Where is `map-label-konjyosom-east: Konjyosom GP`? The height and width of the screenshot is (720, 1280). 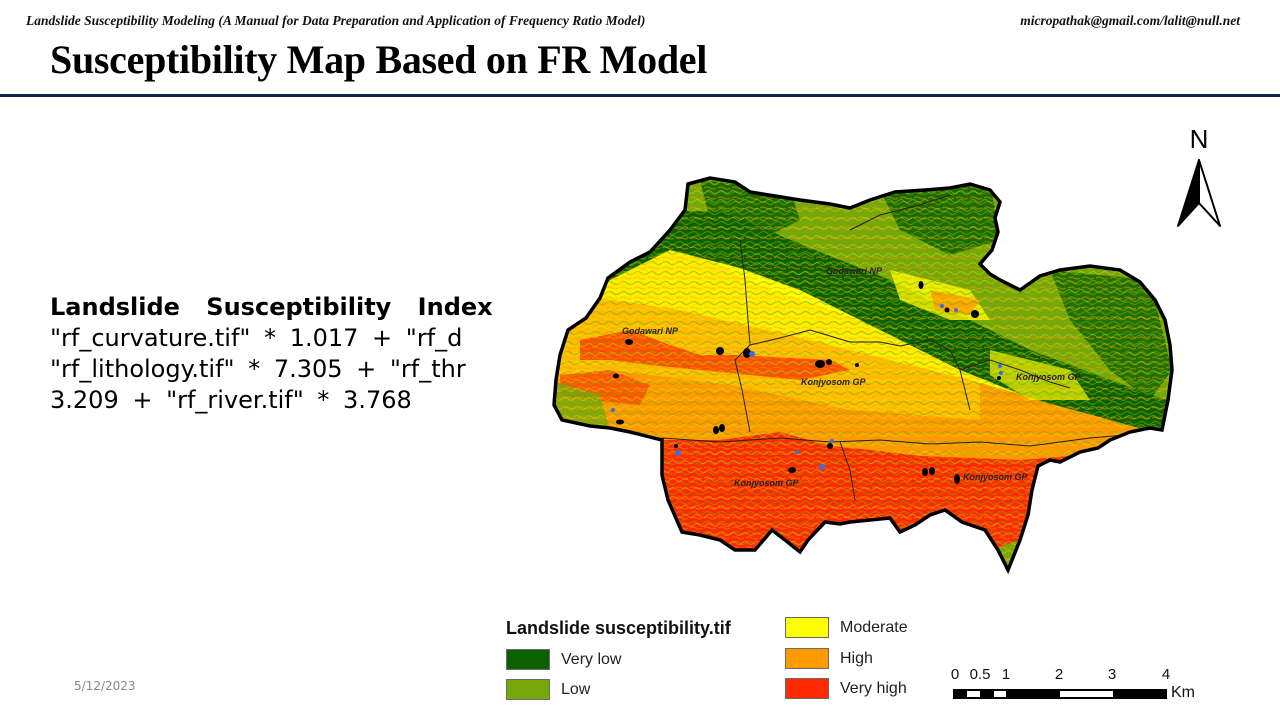 map-label-konjyosom-east: Konjyosom GP is located at coordinates (1049, 377).